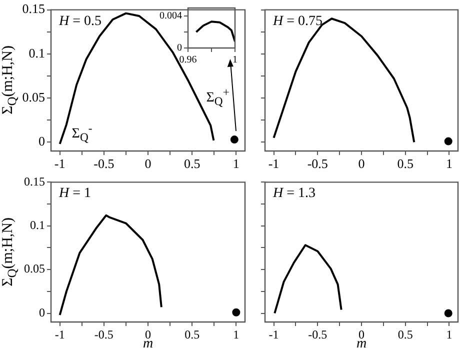 The height and width of the screenshot is (352, 463). I want to click on chart-title: H = 0.5, so click(80, 22).